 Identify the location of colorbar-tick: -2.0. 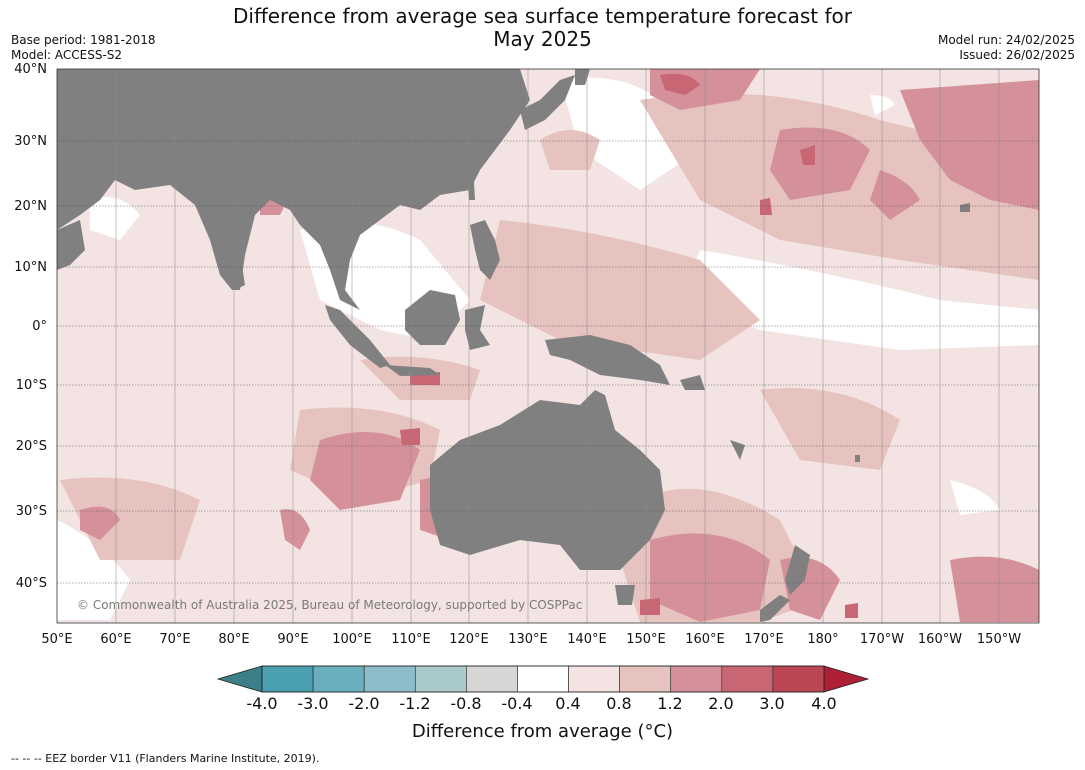
(364, 703).